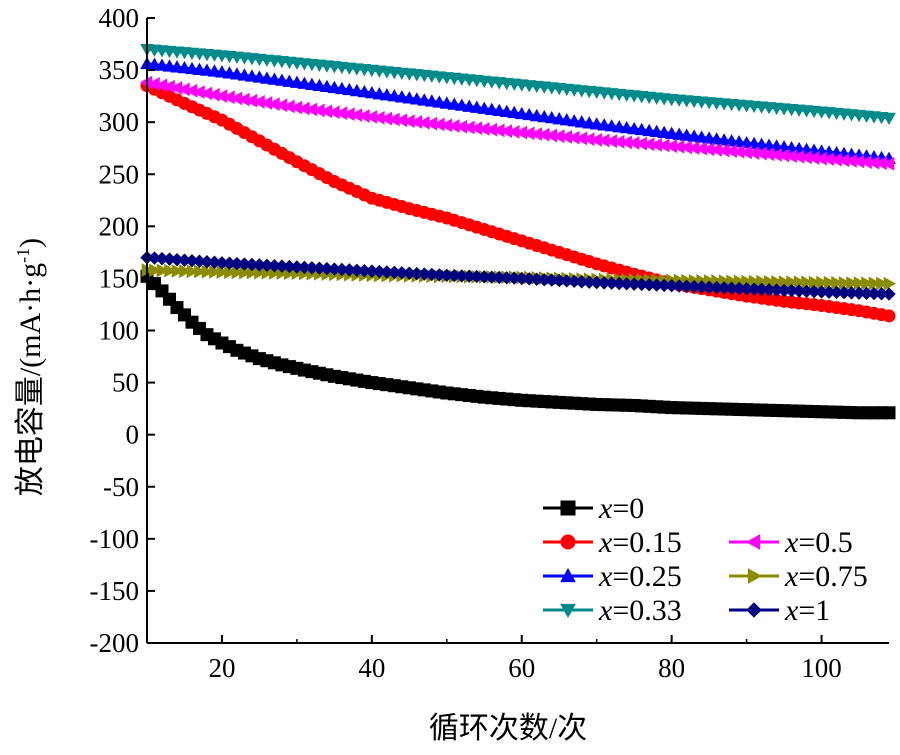 The image size is (900, 755). I want to click on legend-label: x=0, so click(621, 508).